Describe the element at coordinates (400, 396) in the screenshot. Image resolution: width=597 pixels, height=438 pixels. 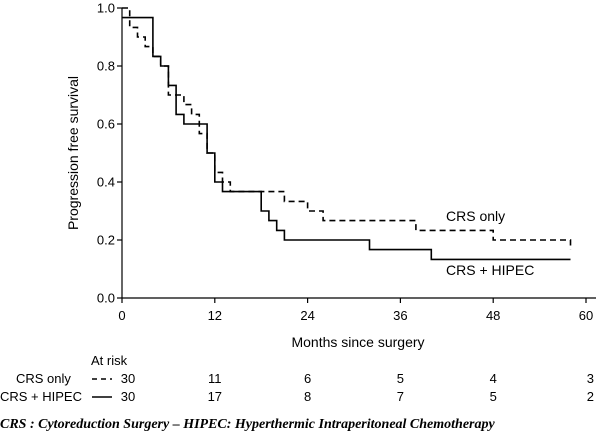
I see `at-risk-value: 7` at that location.